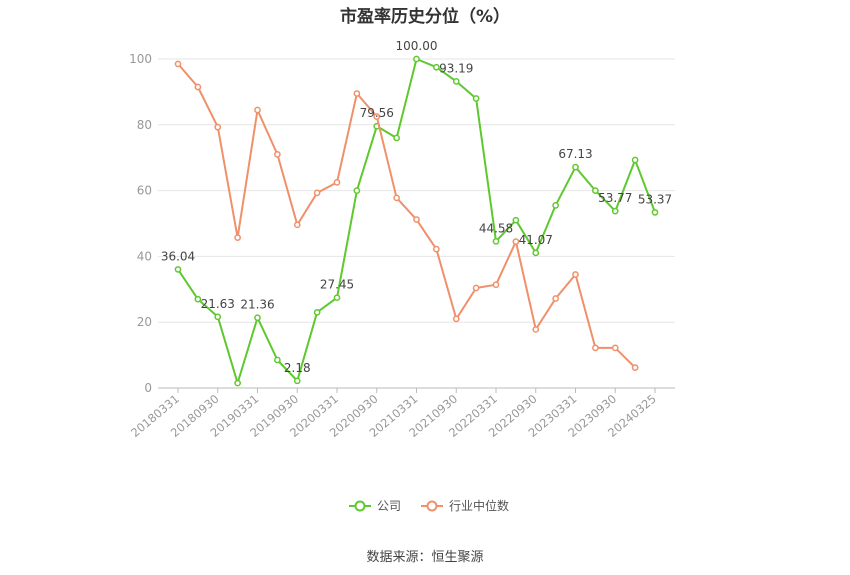 The width and height of the screenshot is (850, 575). Describe the element at coordinates (144, 322) in the screenshot. I see `y-tick-label: 20` at that location.